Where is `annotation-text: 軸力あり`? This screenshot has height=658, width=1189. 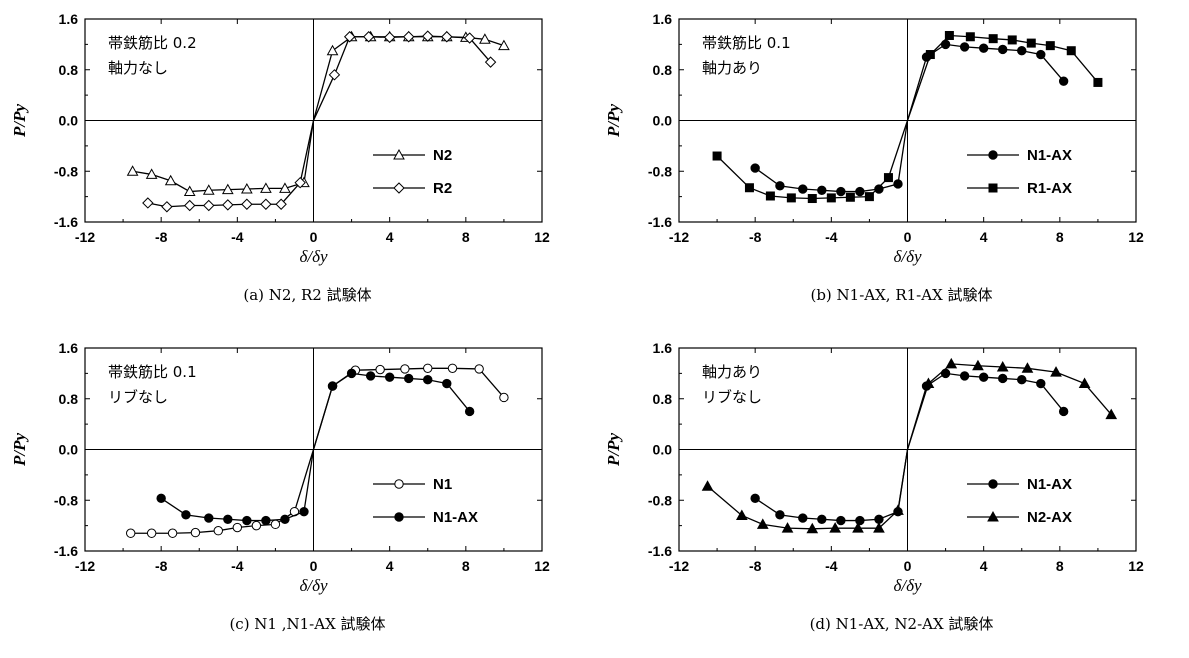 annotation-text: 軸力あり is located at coordinates (732, 372).